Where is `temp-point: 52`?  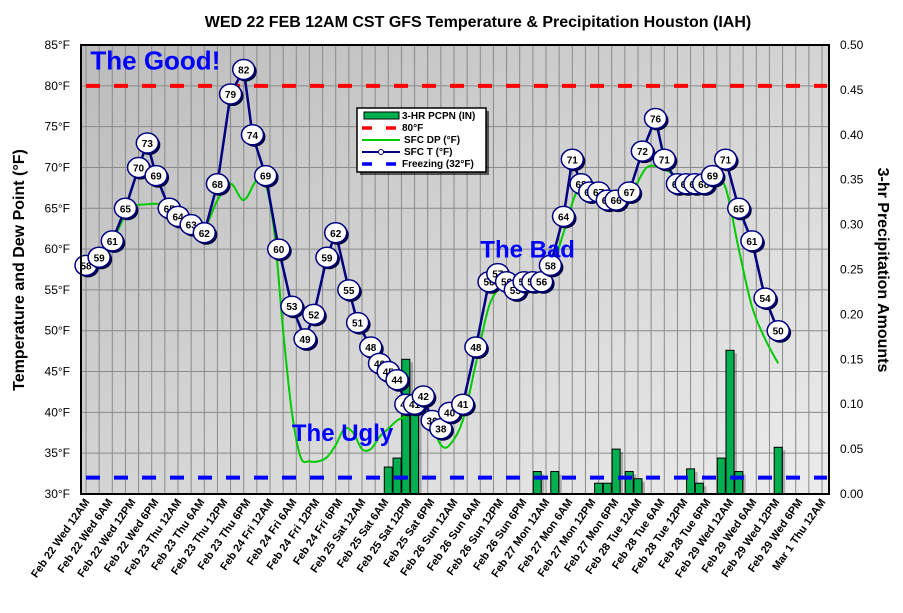
temp-point: 52 is located at coordinates (314, 315).